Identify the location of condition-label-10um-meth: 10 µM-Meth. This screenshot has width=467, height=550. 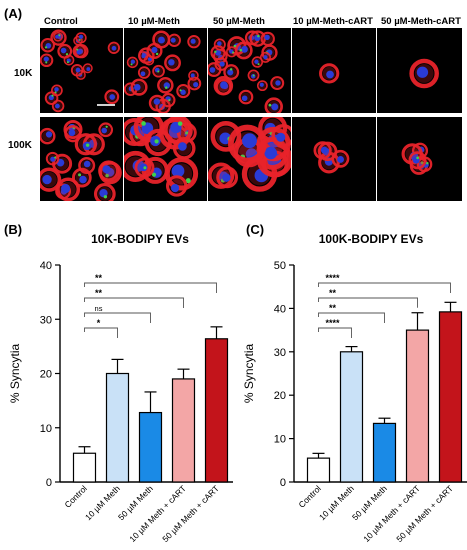
(154, 21).